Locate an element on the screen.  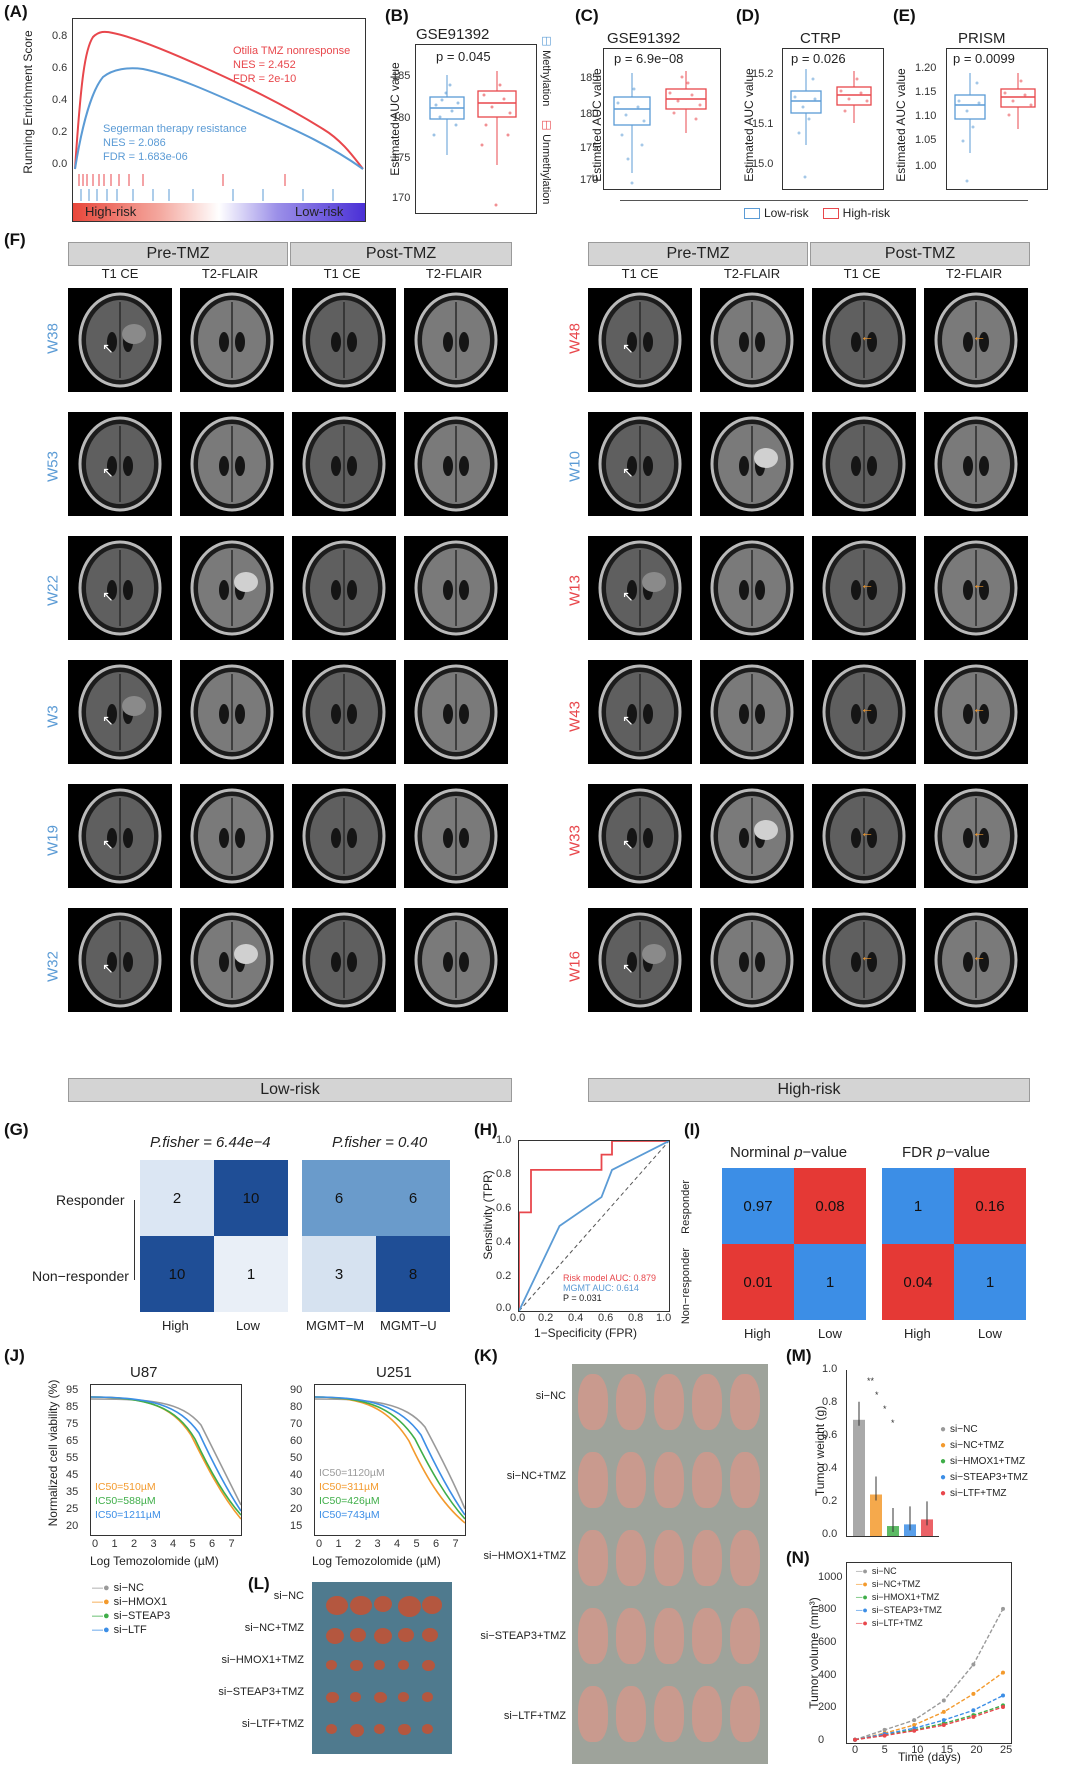
tumor-photo is located at coordinates (382, 1668).